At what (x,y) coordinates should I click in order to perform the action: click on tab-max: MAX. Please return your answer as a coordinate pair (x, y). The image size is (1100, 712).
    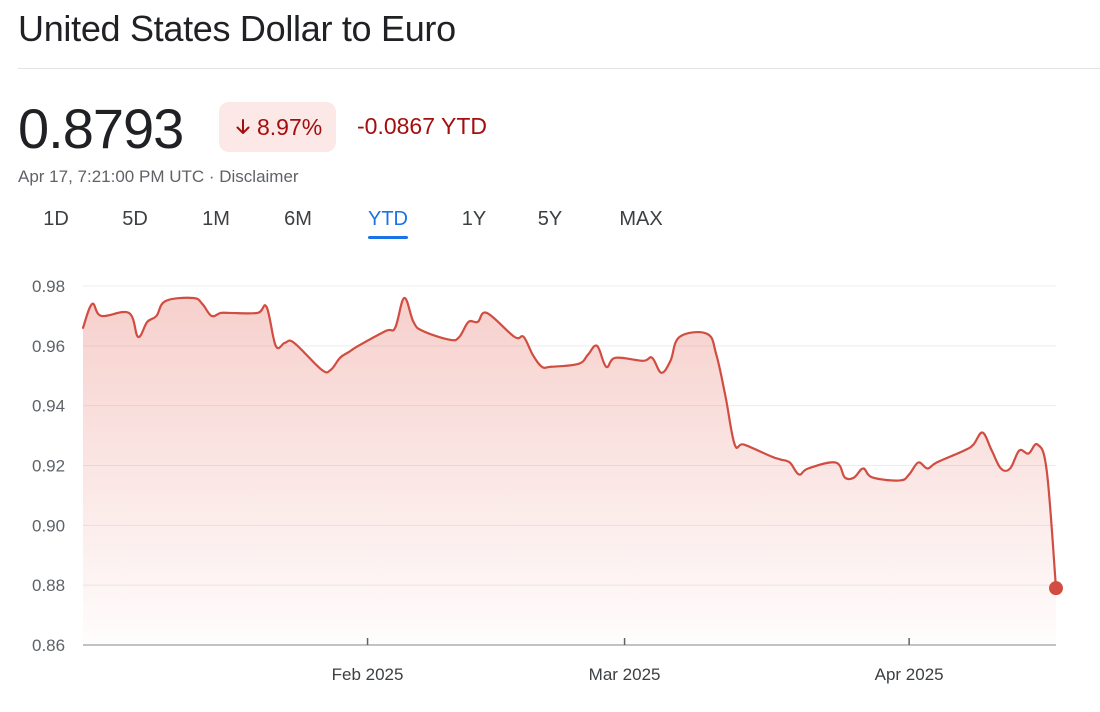
    Looking at the image, I should click on (641, 219).